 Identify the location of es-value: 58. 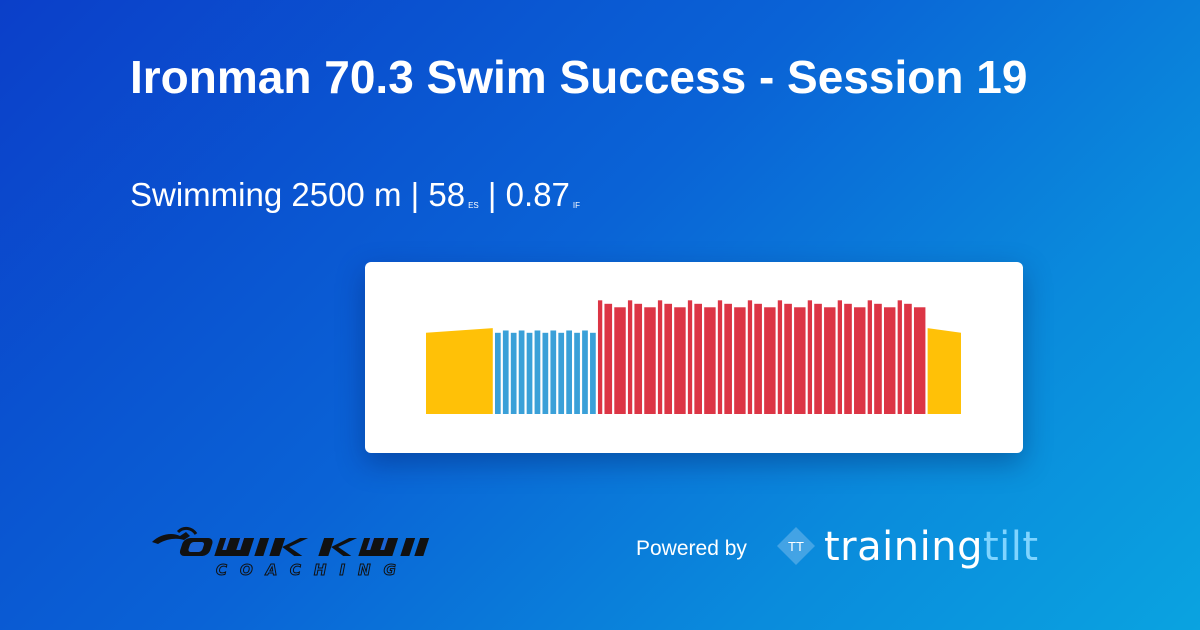
(447, 194).